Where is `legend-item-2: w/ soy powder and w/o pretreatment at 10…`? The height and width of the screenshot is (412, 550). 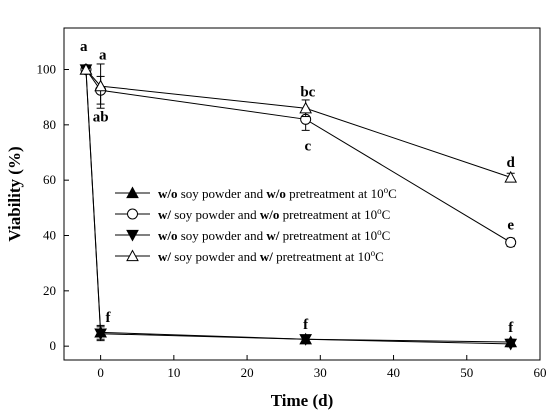 legend-item-2: w/ soy powder and w/o pretreatment at 10… is located at coordinates (252, 214).